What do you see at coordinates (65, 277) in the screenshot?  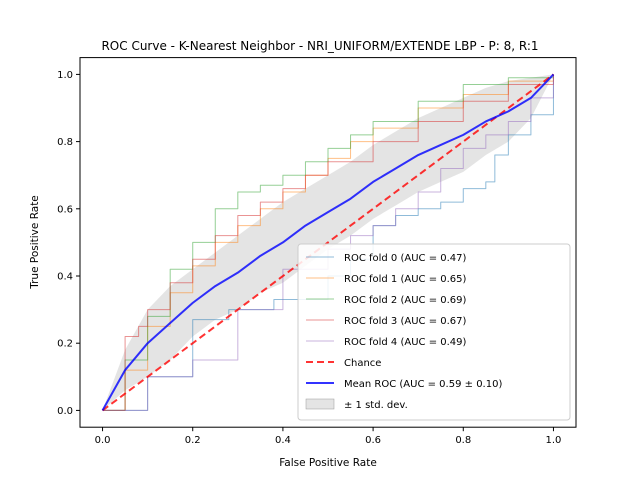 I see `y-tick-label: 0.4` at bounding box center [65, 277].